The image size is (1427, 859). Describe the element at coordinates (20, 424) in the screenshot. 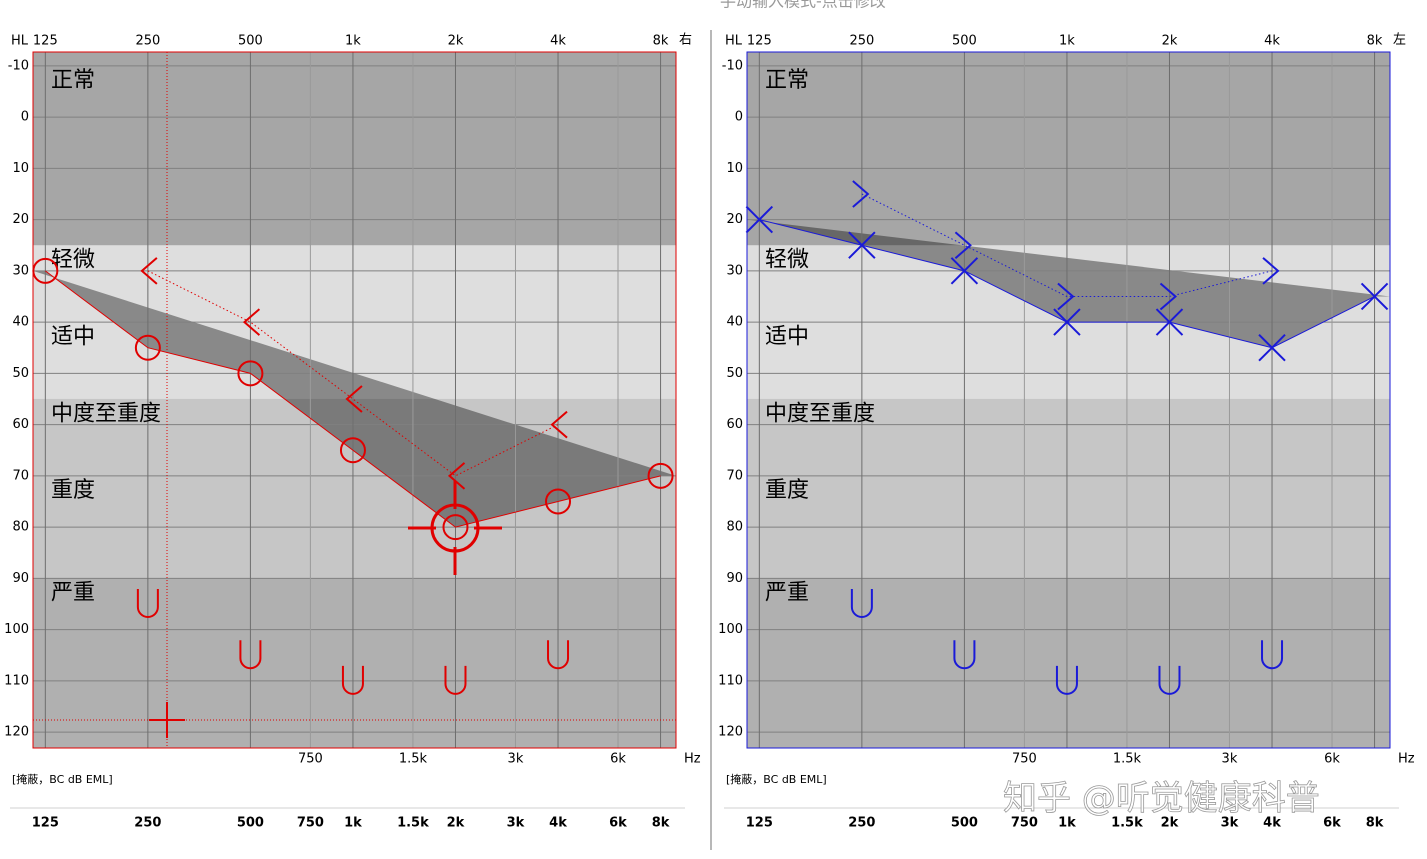

I see `y-tick-label: 60` at that location.